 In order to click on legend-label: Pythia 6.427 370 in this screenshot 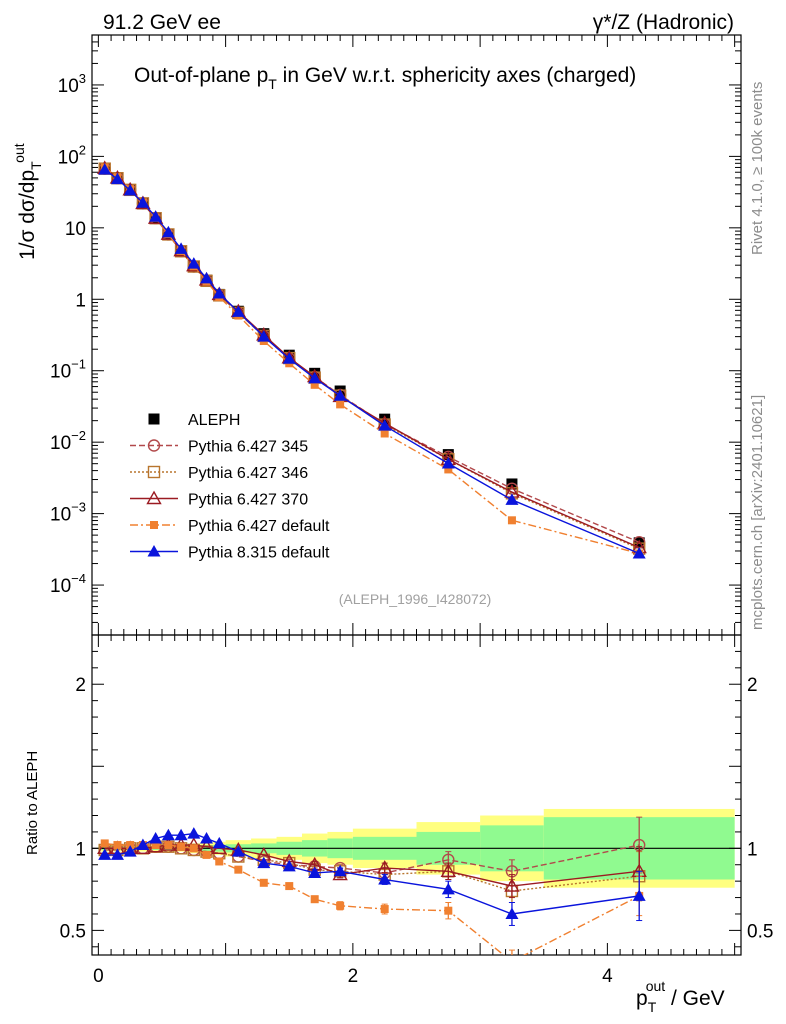, I will do `click(248, 500)`.